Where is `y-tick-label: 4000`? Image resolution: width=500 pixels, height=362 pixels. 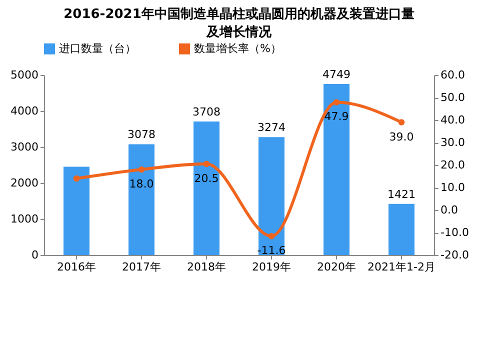
y-tick-label: 4000 is located at coordinates (24, 111).